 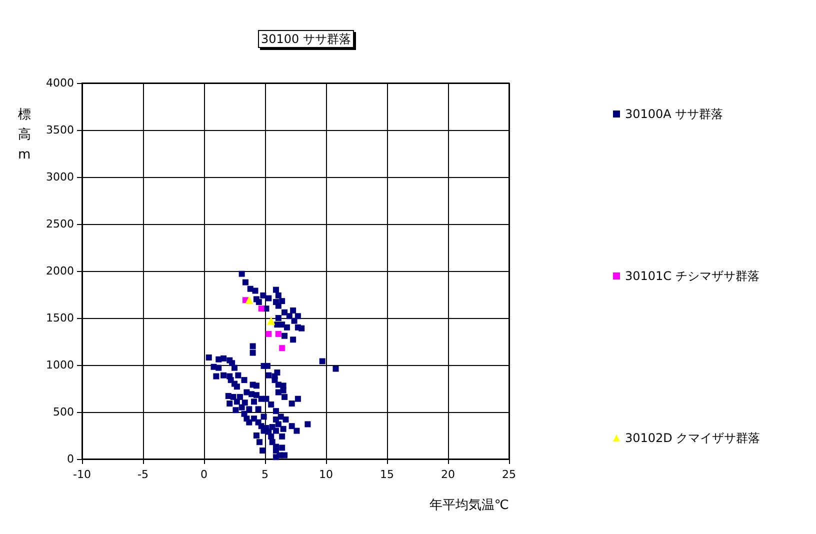 I want to click on x-tick-label: 25, so click(x=509, y=474).